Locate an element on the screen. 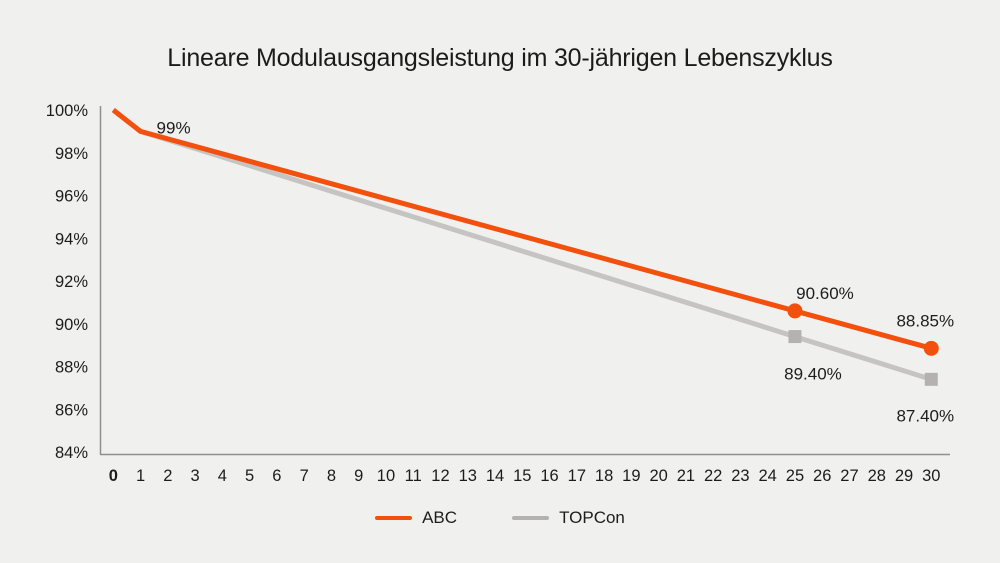 This screenshot has height=563, width=1000. x-tick-label-7: 7 is located at coordinates (304, 476).